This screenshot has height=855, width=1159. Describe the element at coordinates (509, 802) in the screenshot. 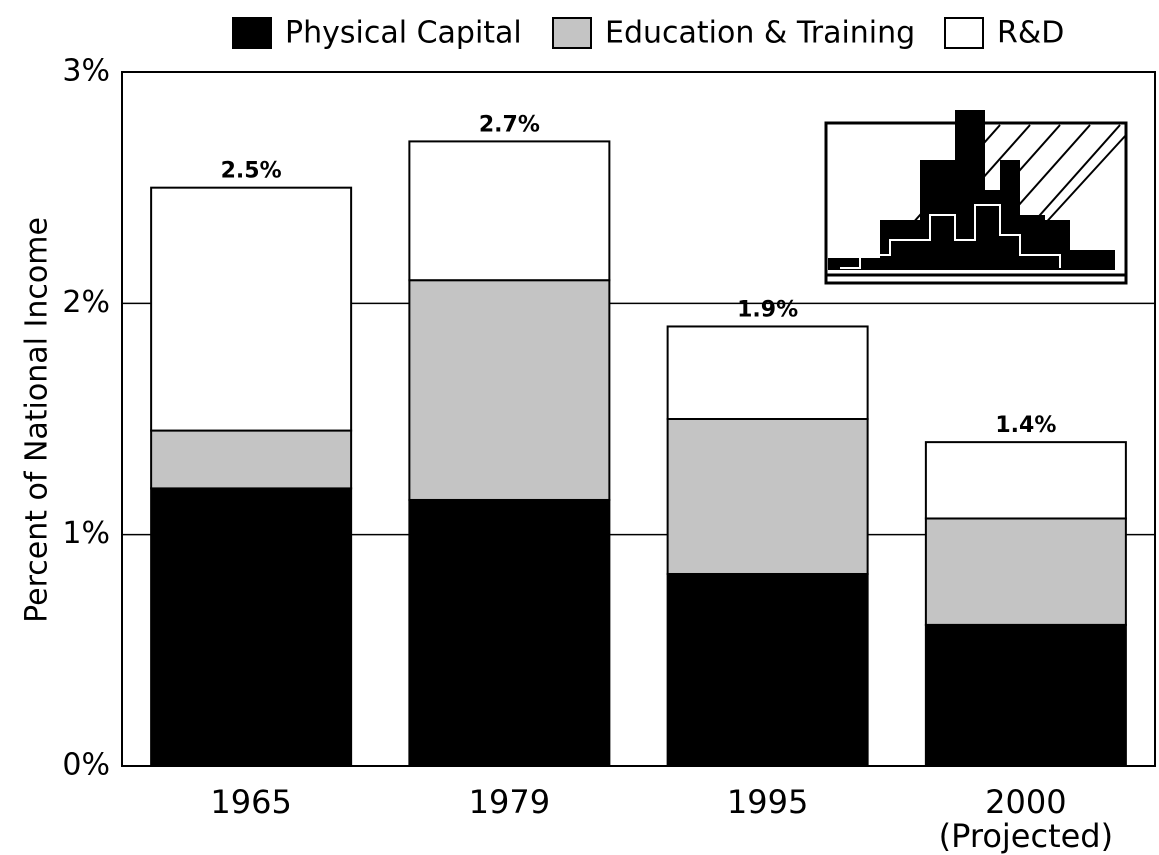

I see `x-tick-label: 1979` at that location.